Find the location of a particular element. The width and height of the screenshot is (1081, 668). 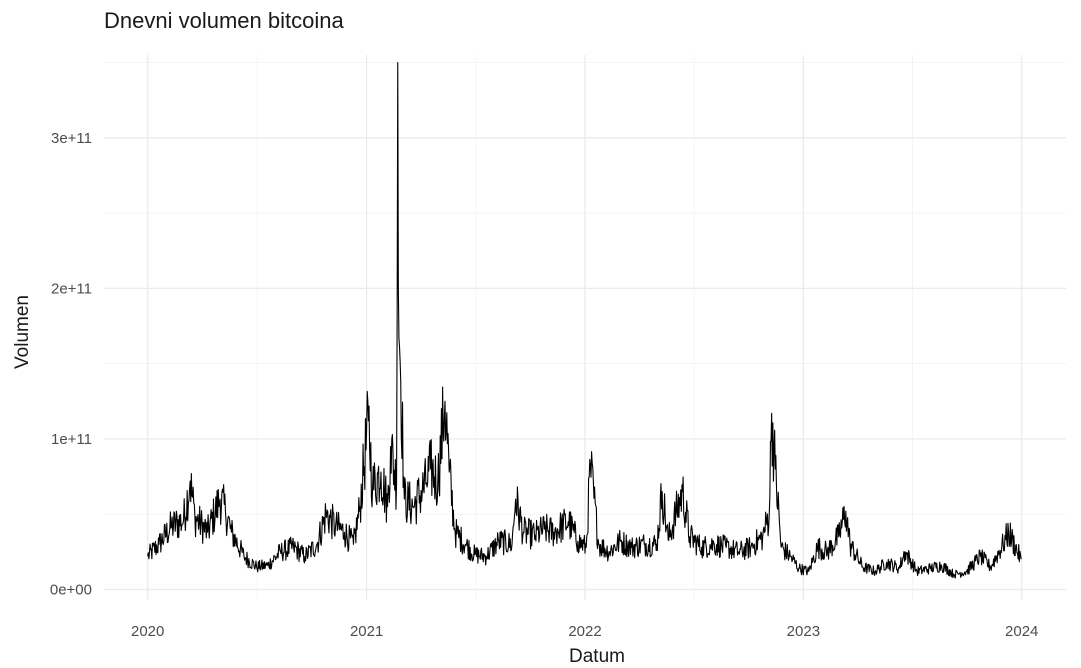

y-tick-label: 0e+00 is located at coordinates (71, 589).